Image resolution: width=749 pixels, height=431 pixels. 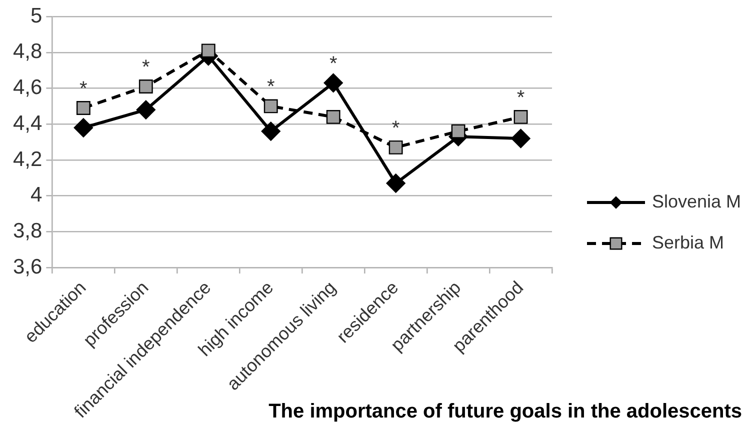 I want to click on y-tick-label: 3,8, so click(x=27, y=230).